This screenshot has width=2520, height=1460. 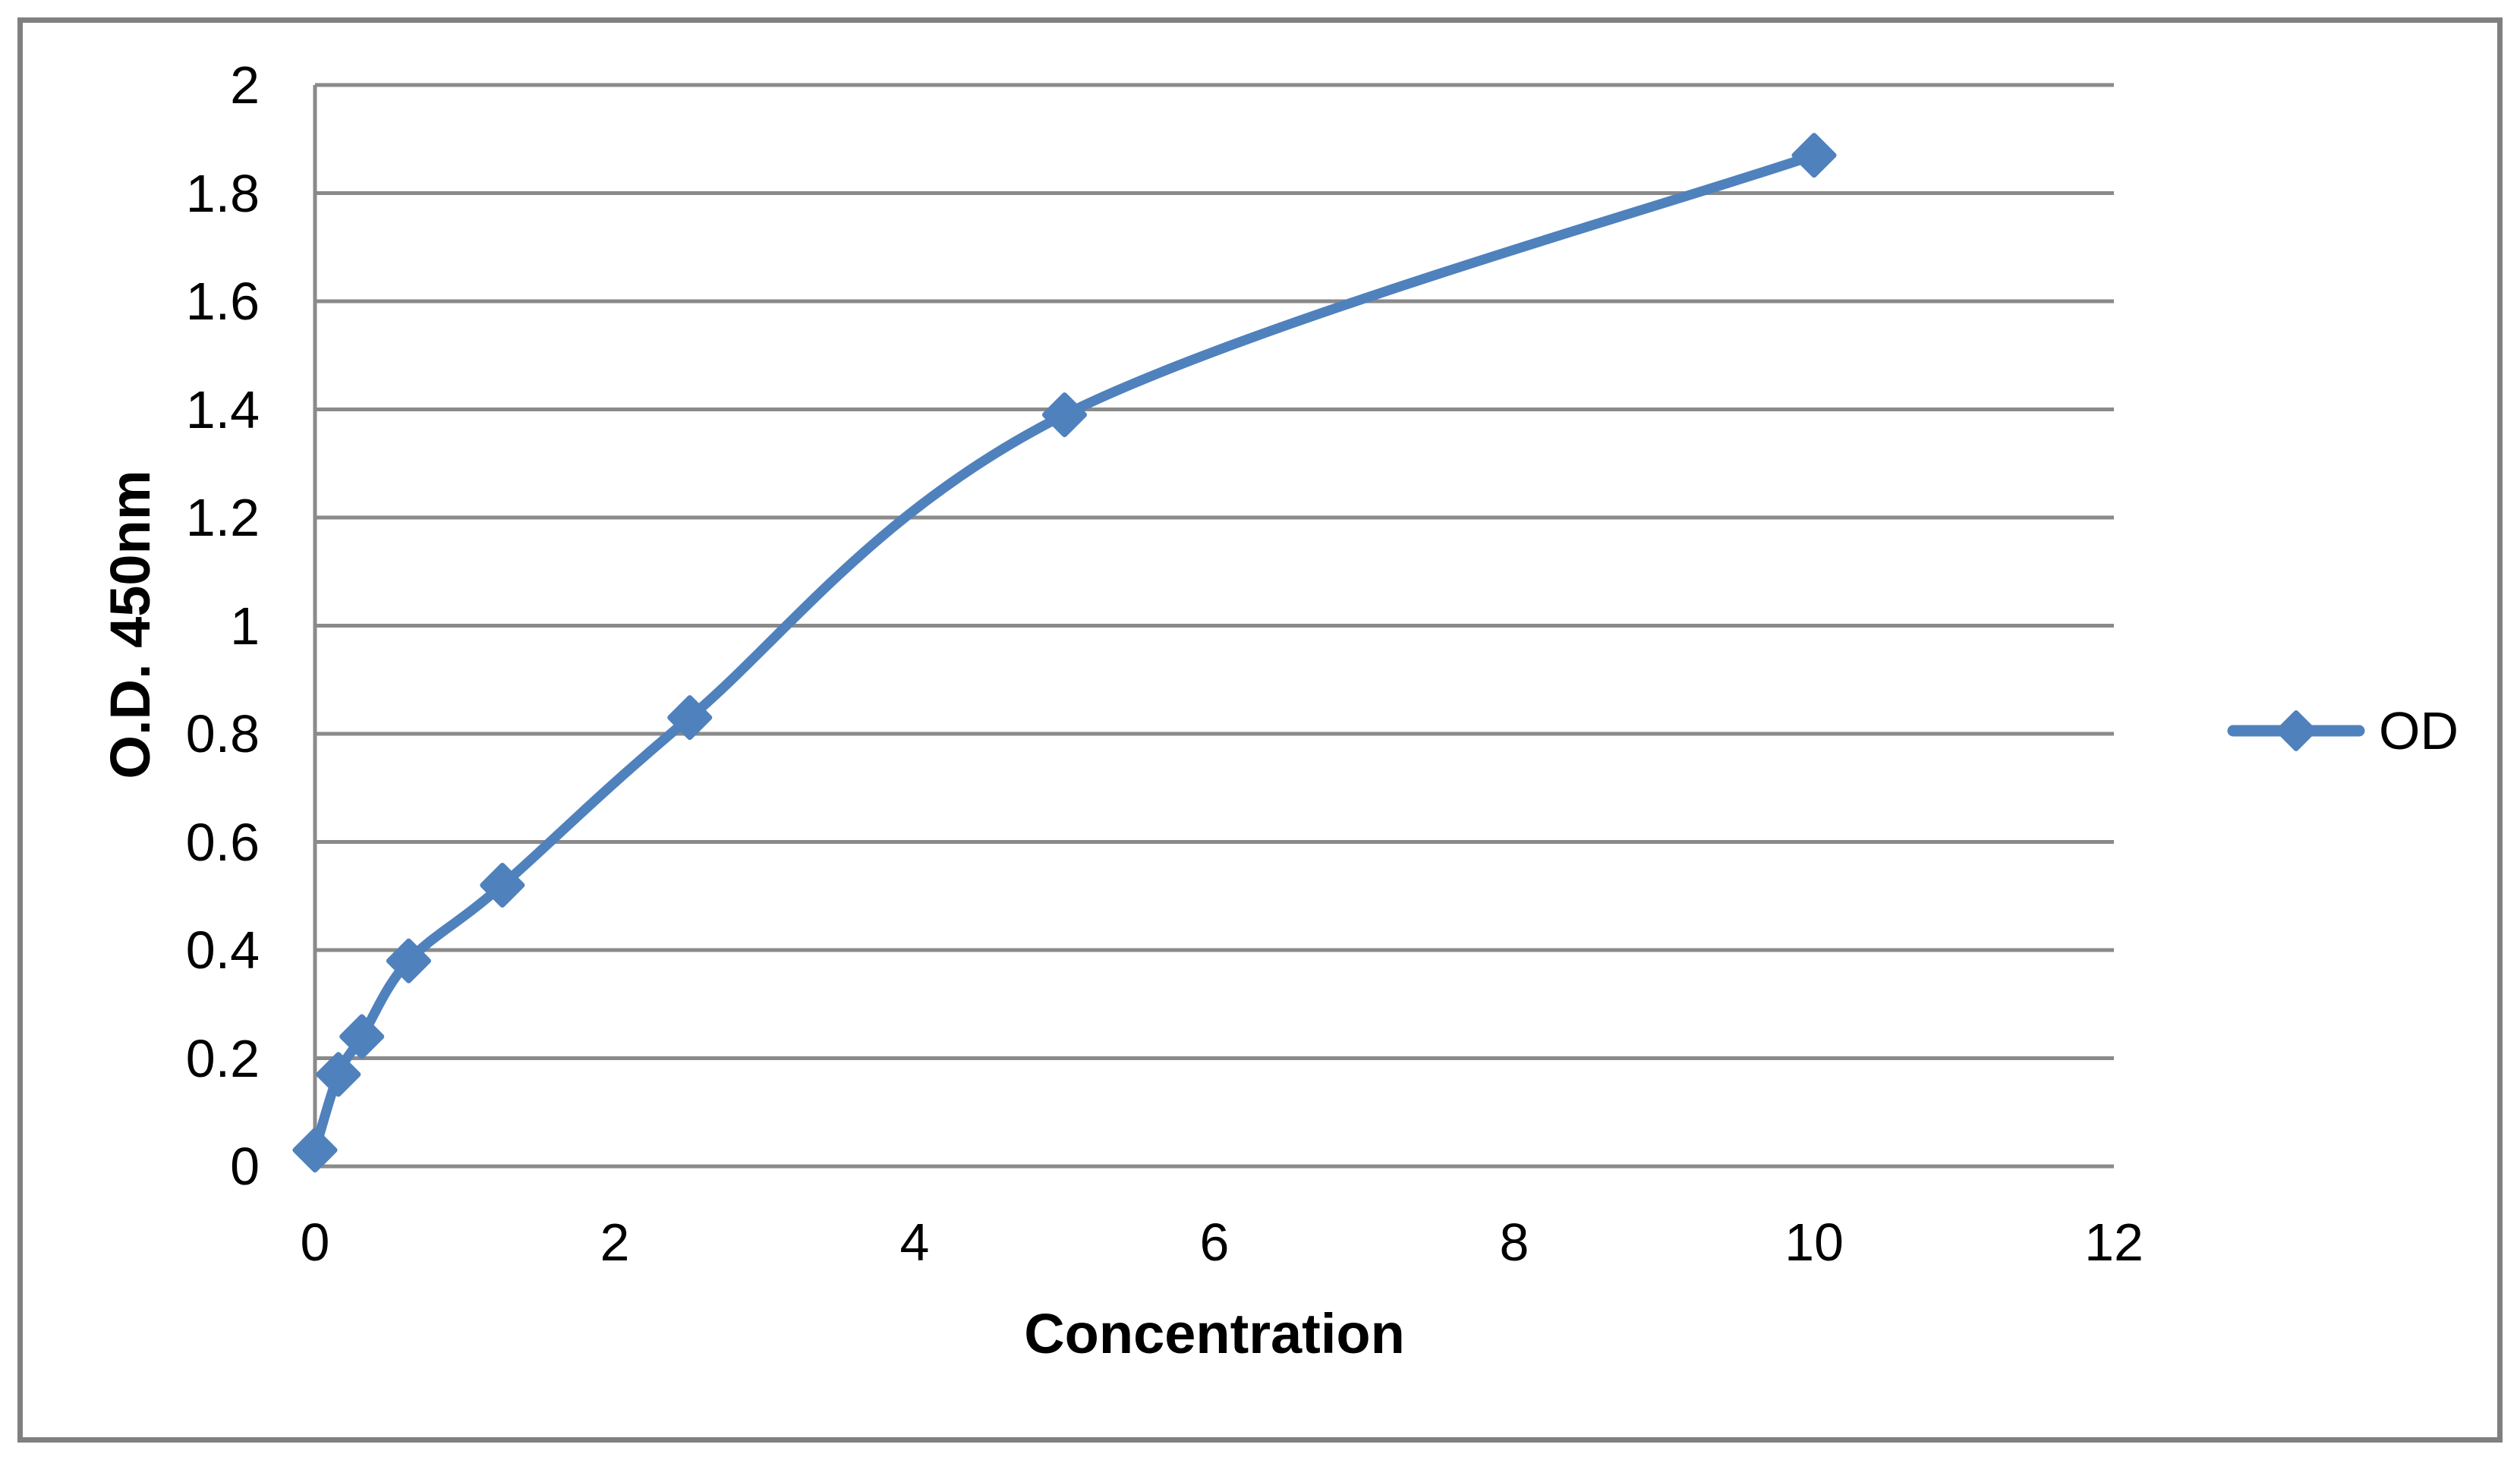 I want to click on x-axis-title: Concentration, so click(x=1214, y=1333).